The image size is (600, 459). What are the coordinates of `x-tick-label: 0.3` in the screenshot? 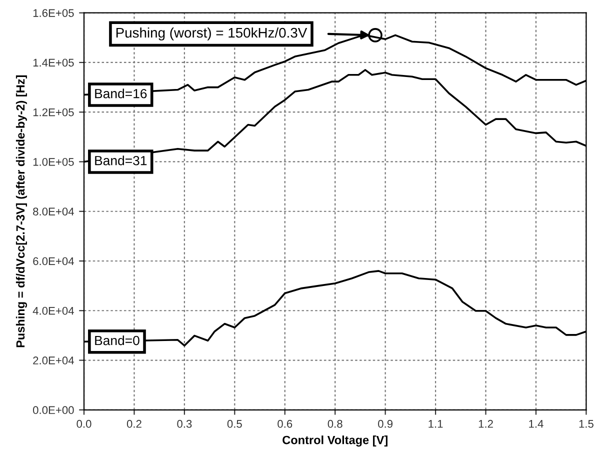 It's located at (184, 424).